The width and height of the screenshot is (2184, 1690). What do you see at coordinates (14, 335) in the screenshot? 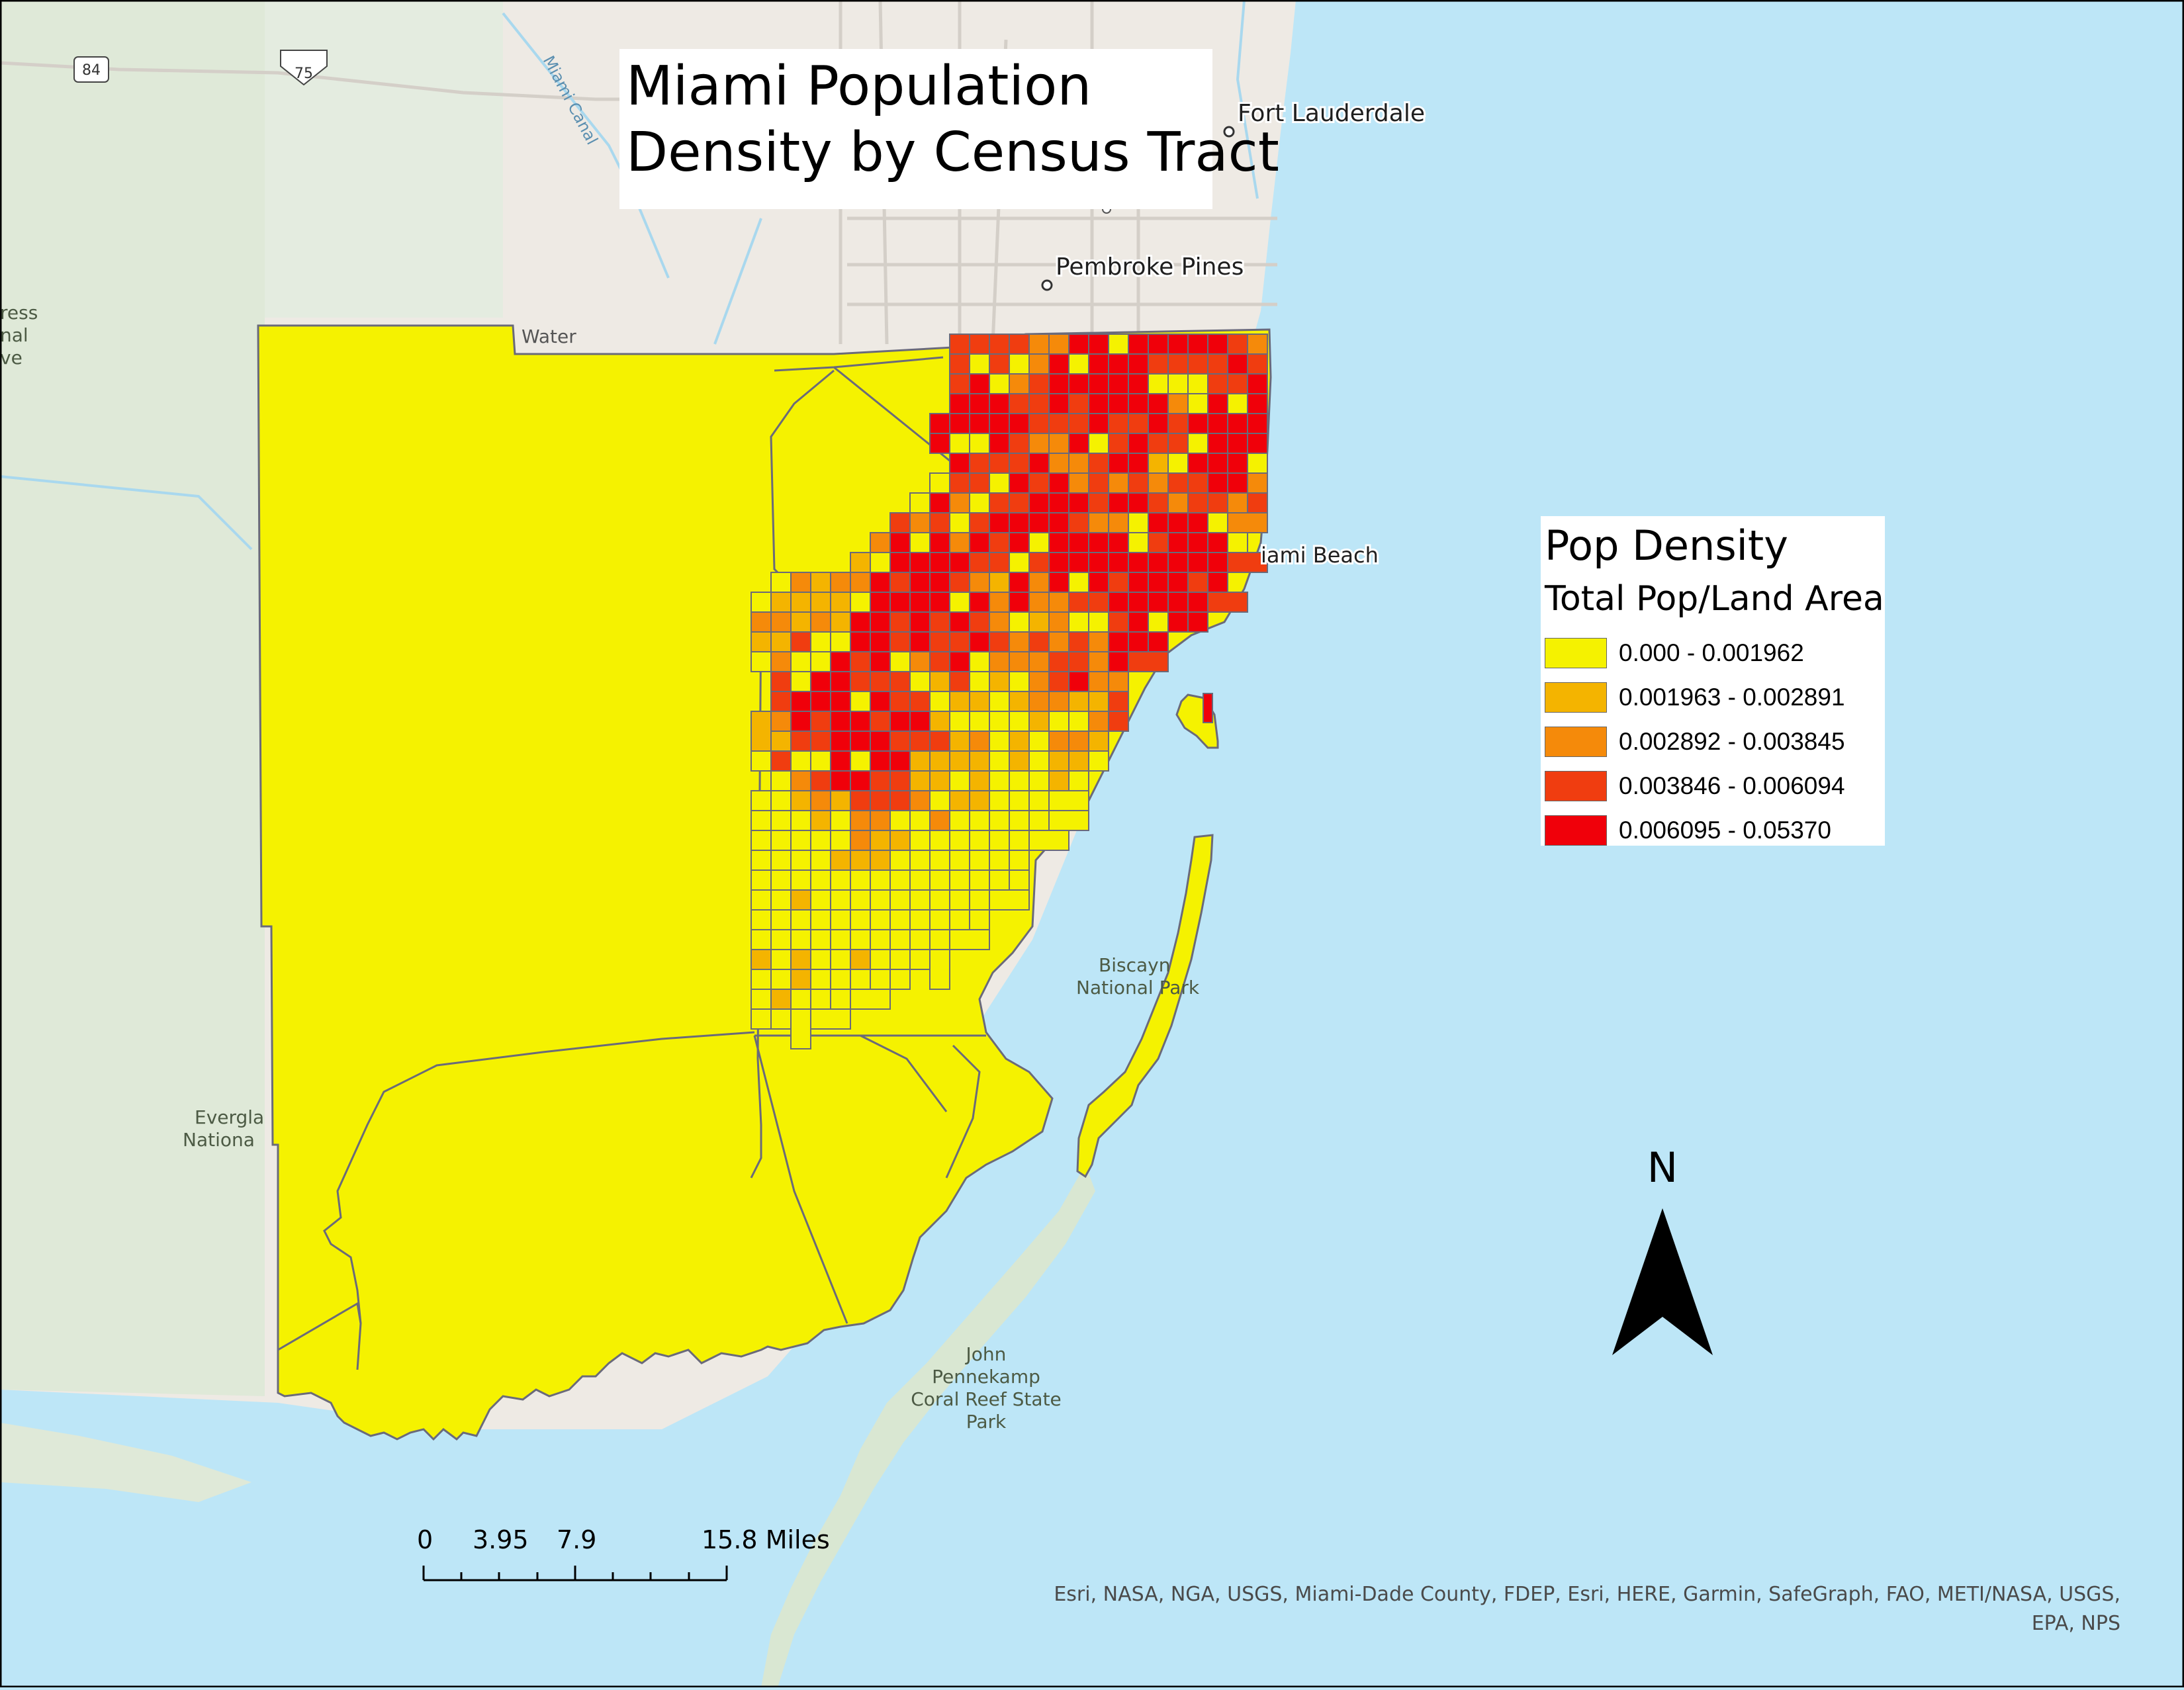
I see `reserve-label-2: nal` at bounding box center [14, 335].